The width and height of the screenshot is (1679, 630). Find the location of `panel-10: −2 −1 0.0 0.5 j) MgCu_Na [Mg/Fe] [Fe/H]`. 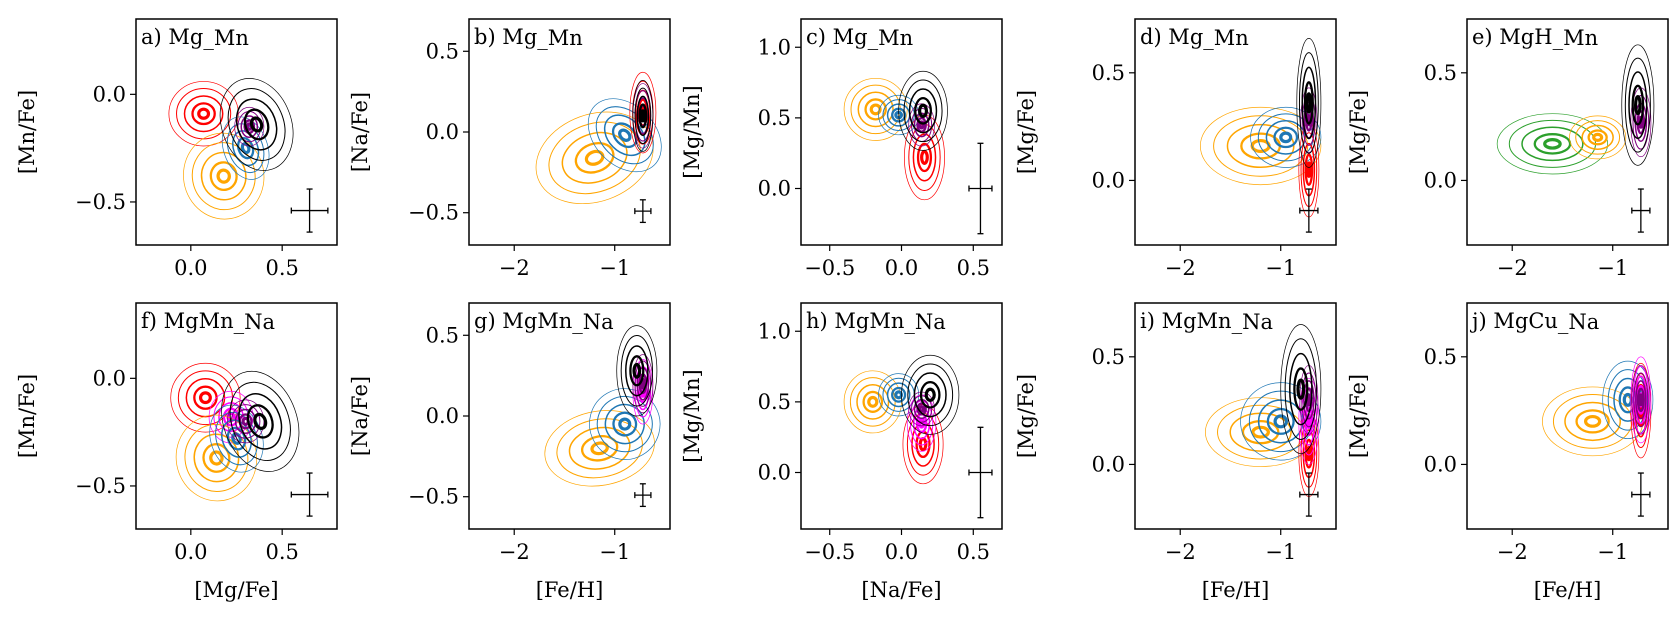

panel-10: −2 −1 0.0 0.5 j) MgCu_Na [Mg/Fe] [Fe/H] is located at coordinates (1507, 452).